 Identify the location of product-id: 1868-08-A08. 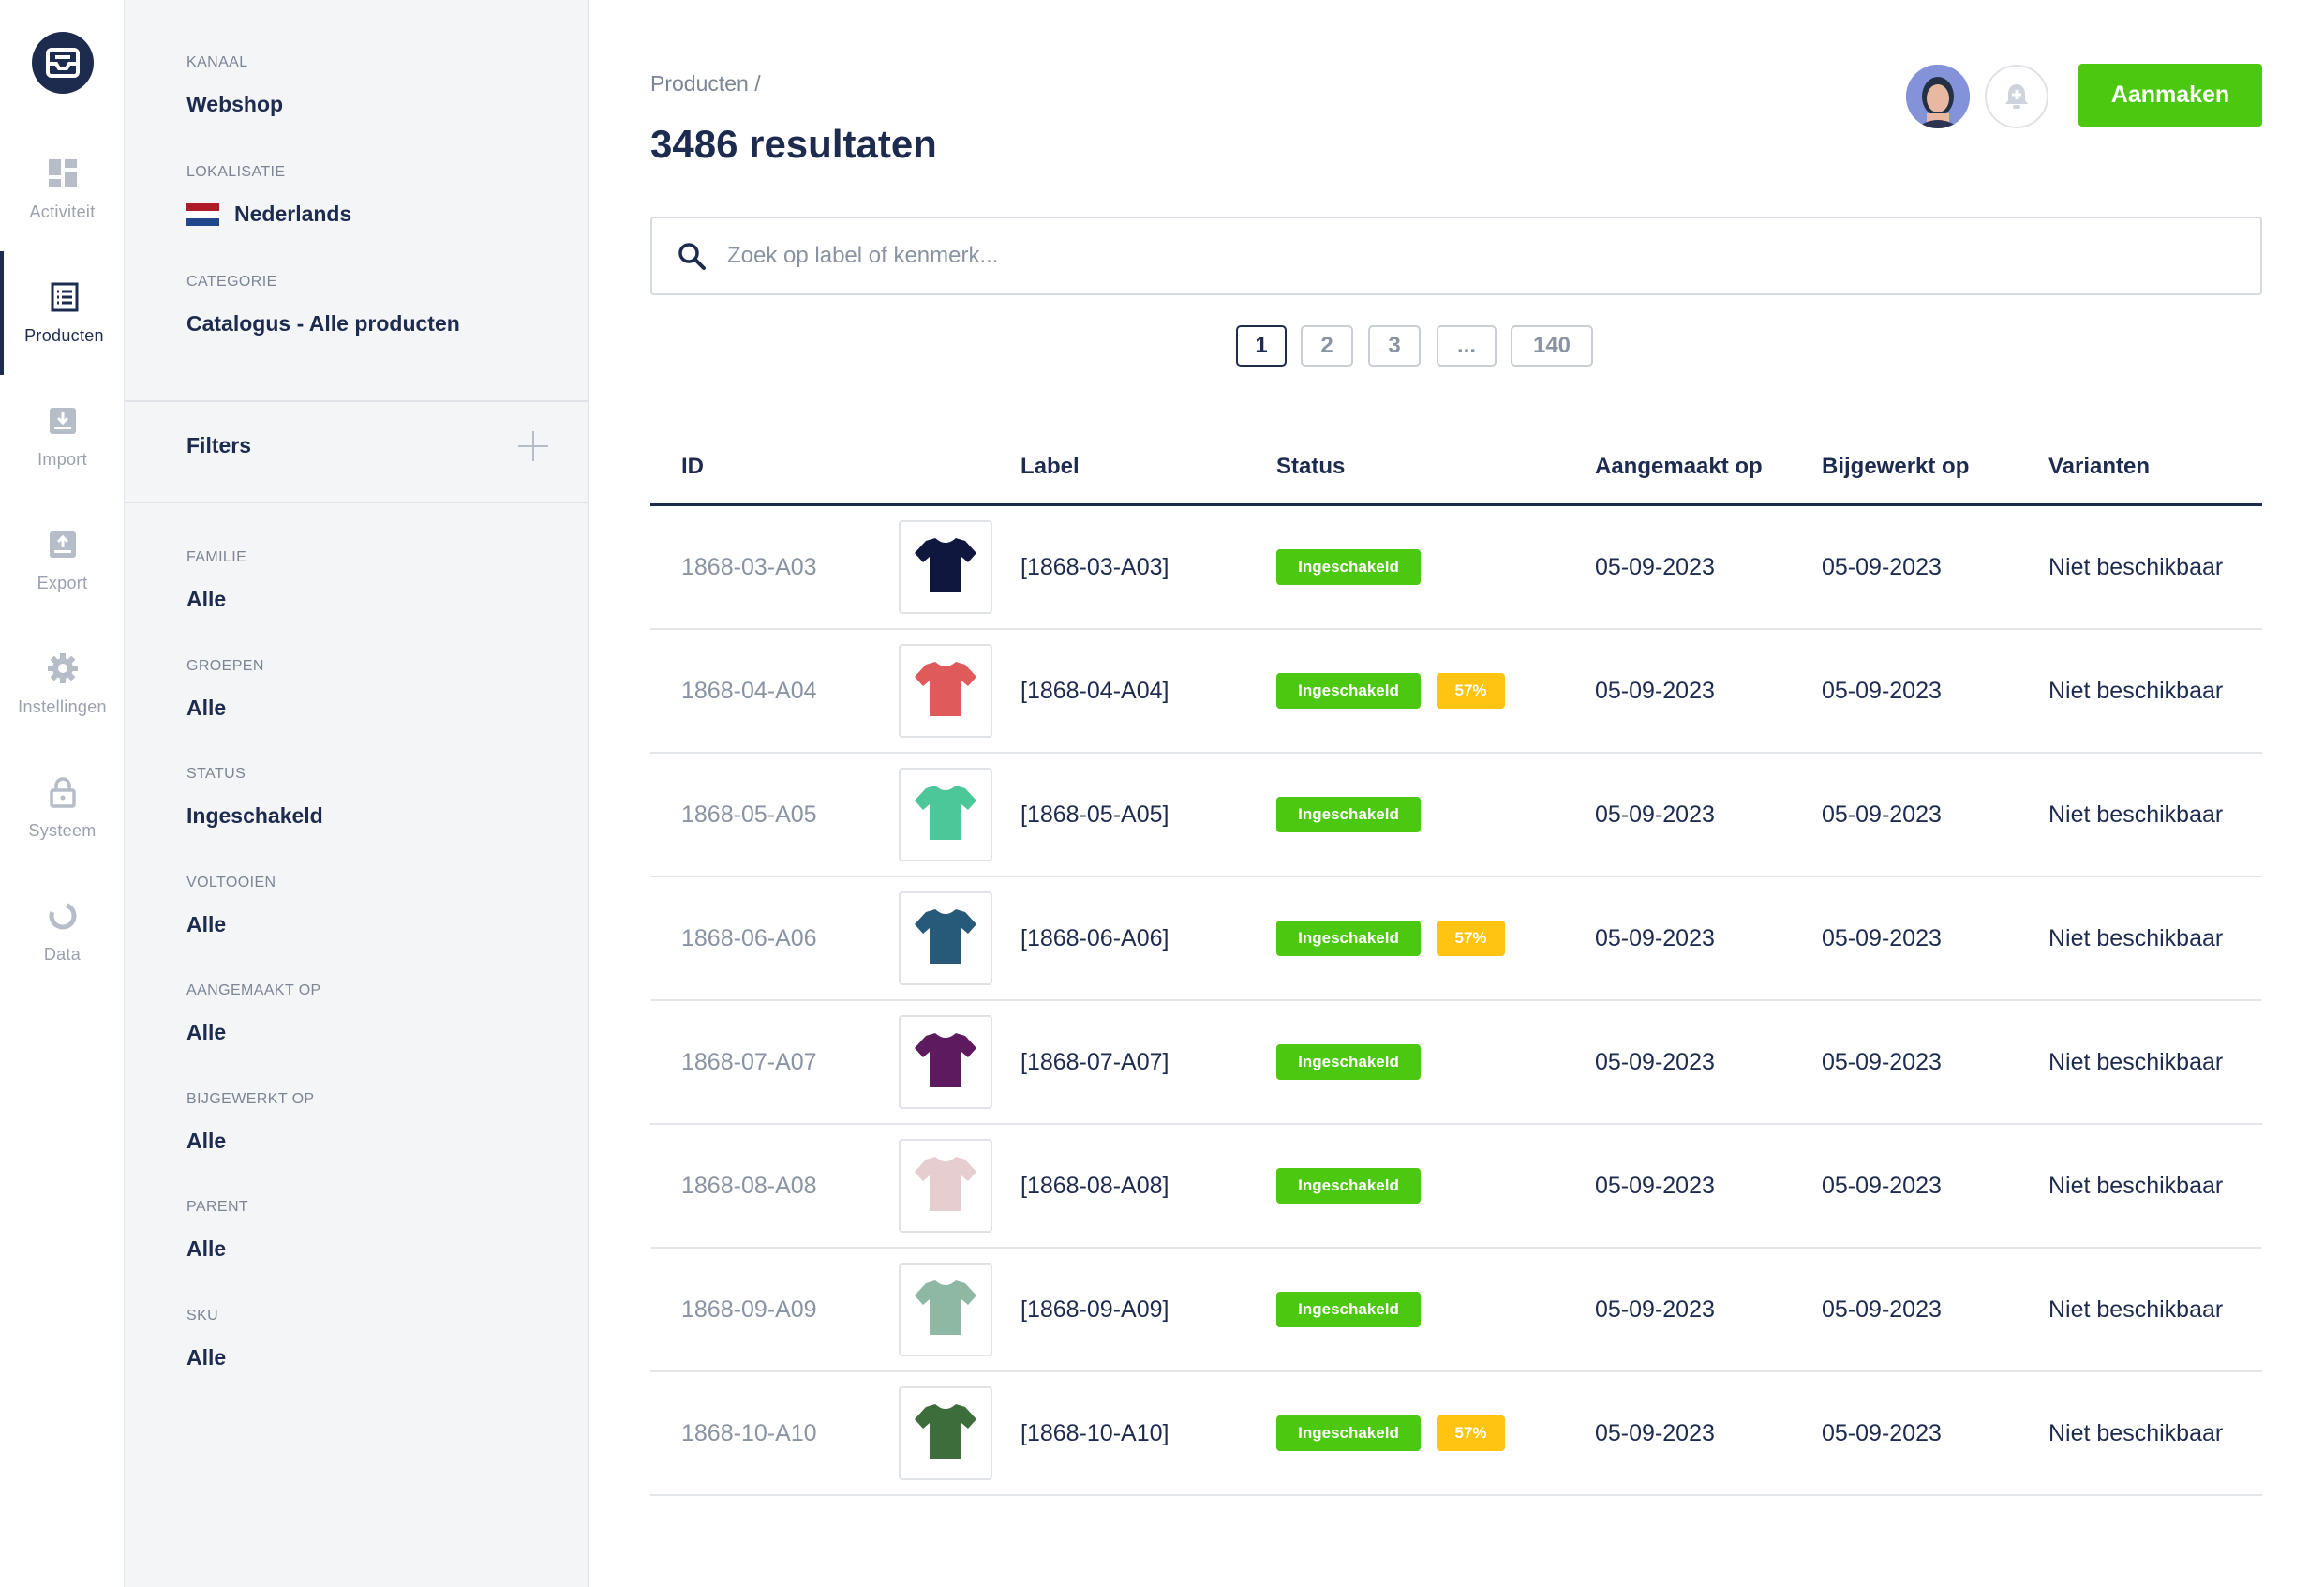
(749, 1185).